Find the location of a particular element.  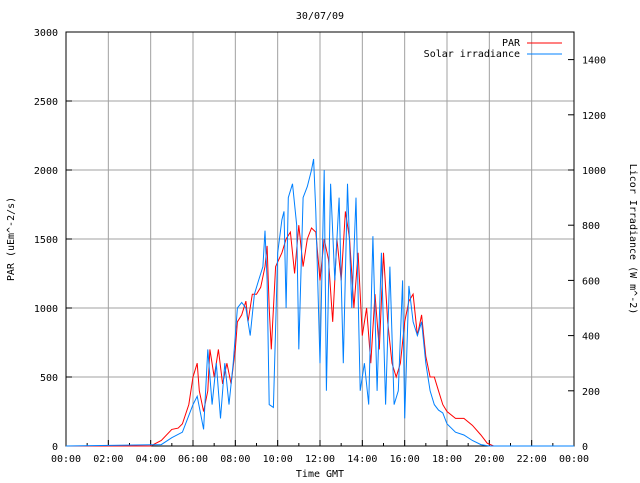

y-tick-label: 1000 is located at coordinates (46, 309).